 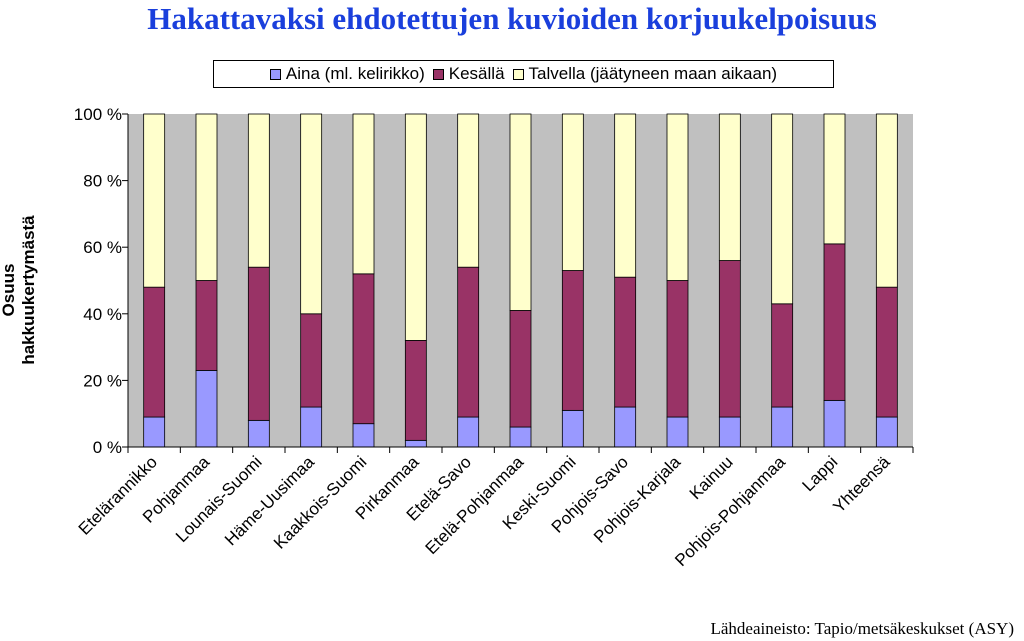 What do you see at coordinates (118, 495) in the screenshot?
I see `x-tick-label: Etelärannikko` at bounding box center [118, 495].